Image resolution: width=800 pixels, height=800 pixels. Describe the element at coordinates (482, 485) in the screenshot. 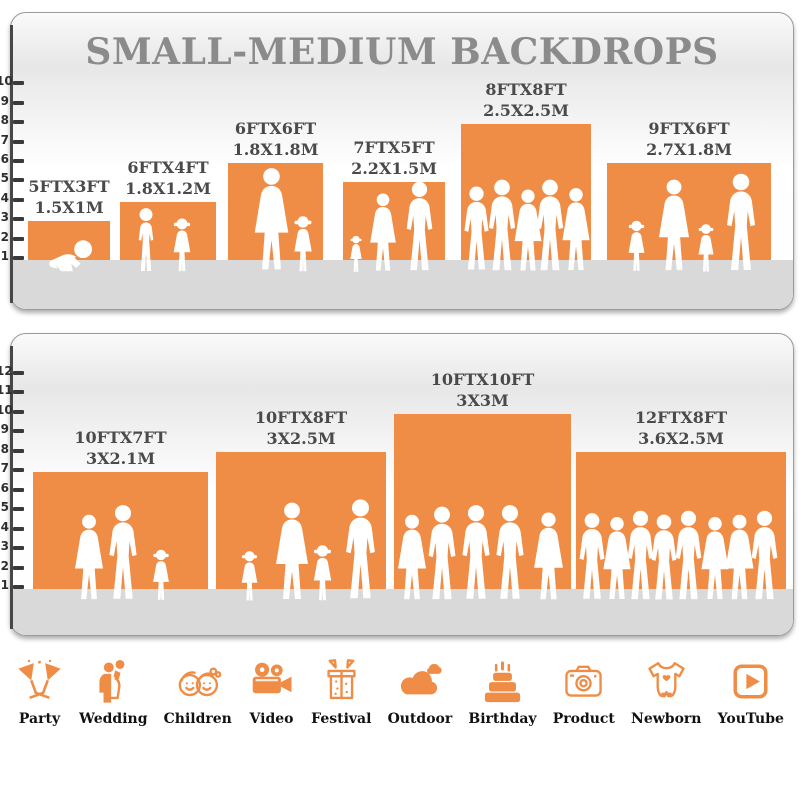

I see `backdrop-bar-10x10: 10FTX10FT 3X3M` at that location.